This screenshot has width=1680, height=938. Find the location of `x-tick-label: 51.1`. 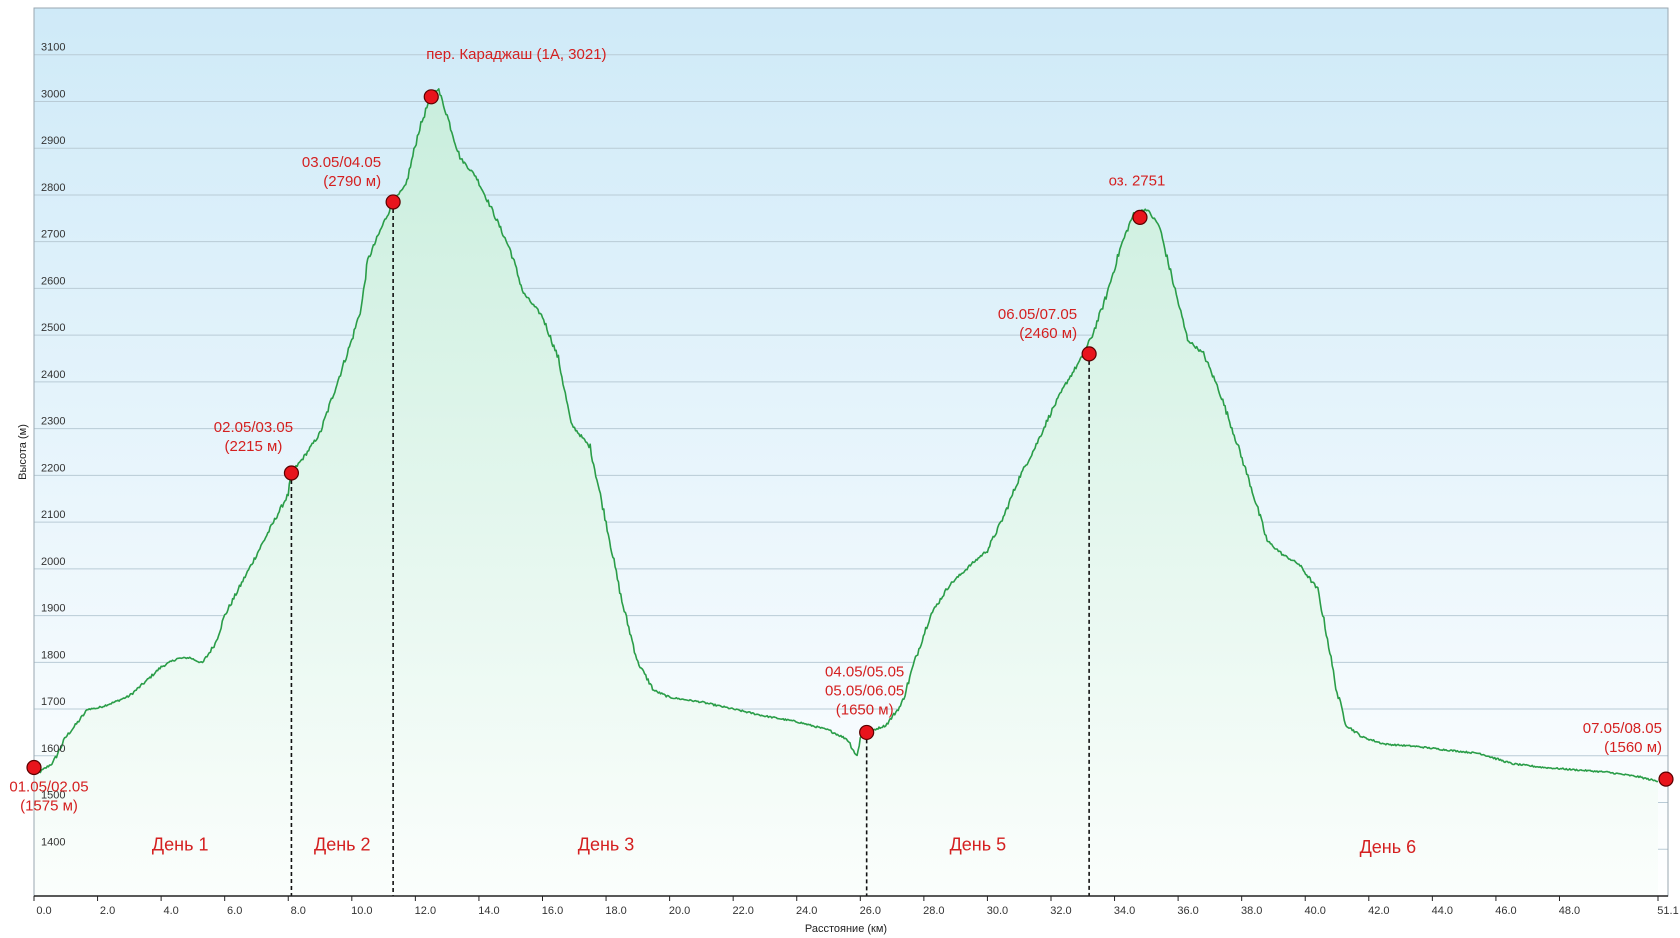

x-tick-label: 51.1 is located at coordinates (1667, 911).